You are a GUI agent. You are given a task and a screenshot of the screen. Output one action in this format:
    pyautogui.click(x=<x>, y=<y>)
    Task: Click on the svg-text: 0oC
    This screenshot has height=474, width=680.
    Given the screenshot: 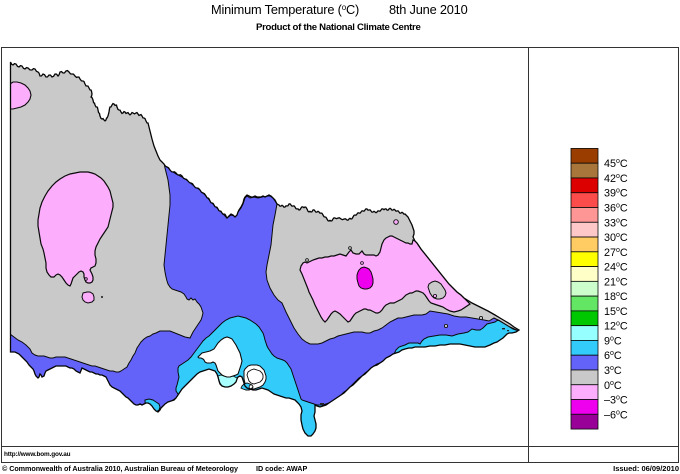 What is the action you would take?
    pyautogui.click(x=613, y=386)
    